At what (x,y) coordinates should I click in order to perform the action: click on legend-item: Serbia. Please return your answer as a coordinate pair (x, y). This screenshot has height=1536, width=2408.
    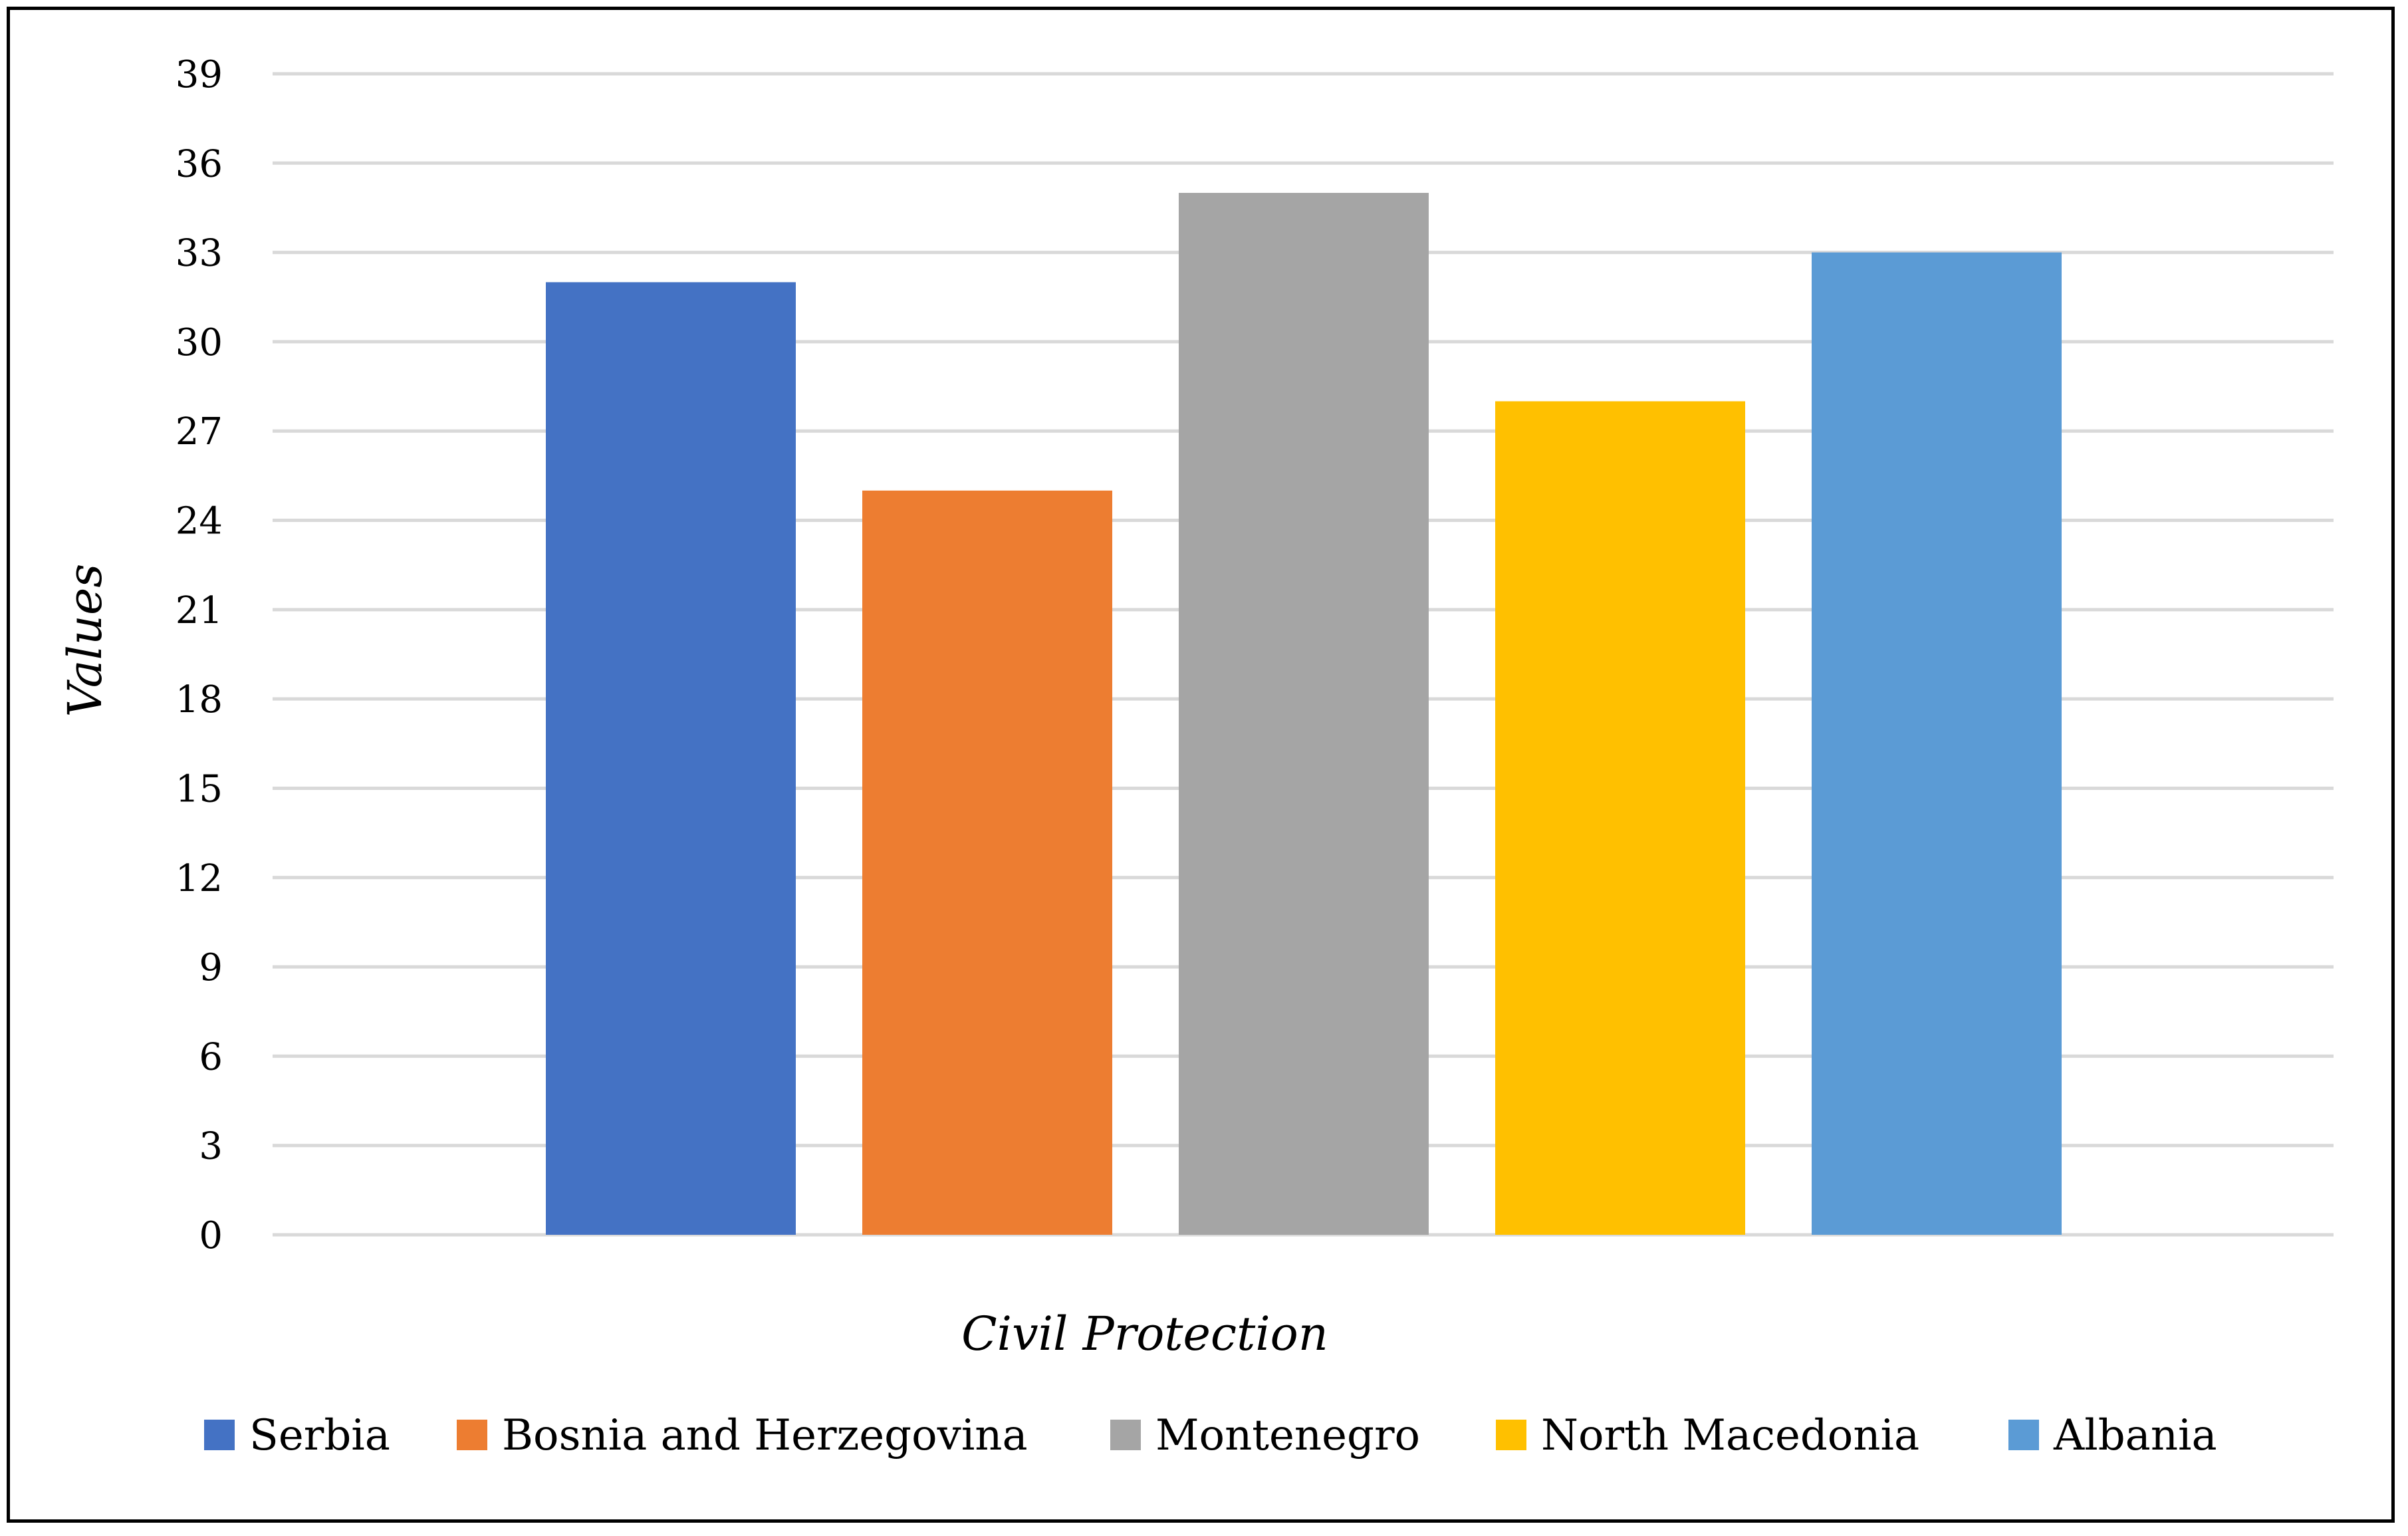
    Looking at the image, I should click on (297, 1435).